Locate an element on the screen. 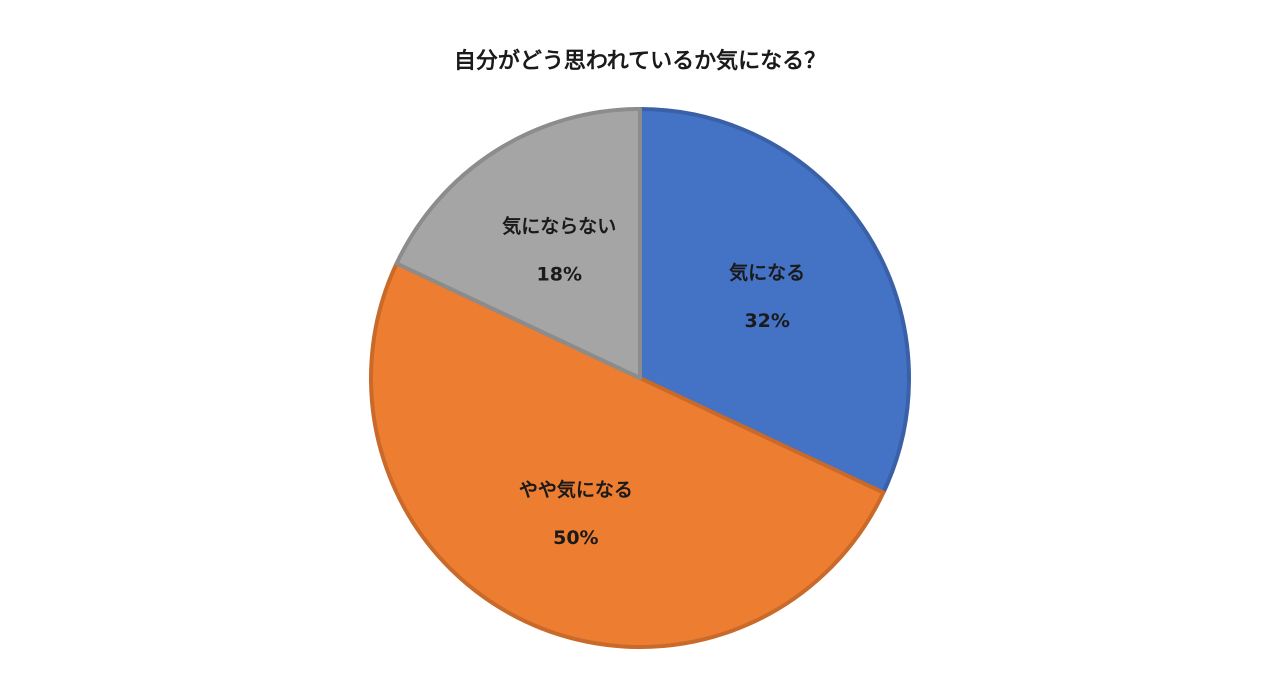 The height and width of the screenshot is (674, 1280). slice-label: 気になる is located at coordinates (767, 272).